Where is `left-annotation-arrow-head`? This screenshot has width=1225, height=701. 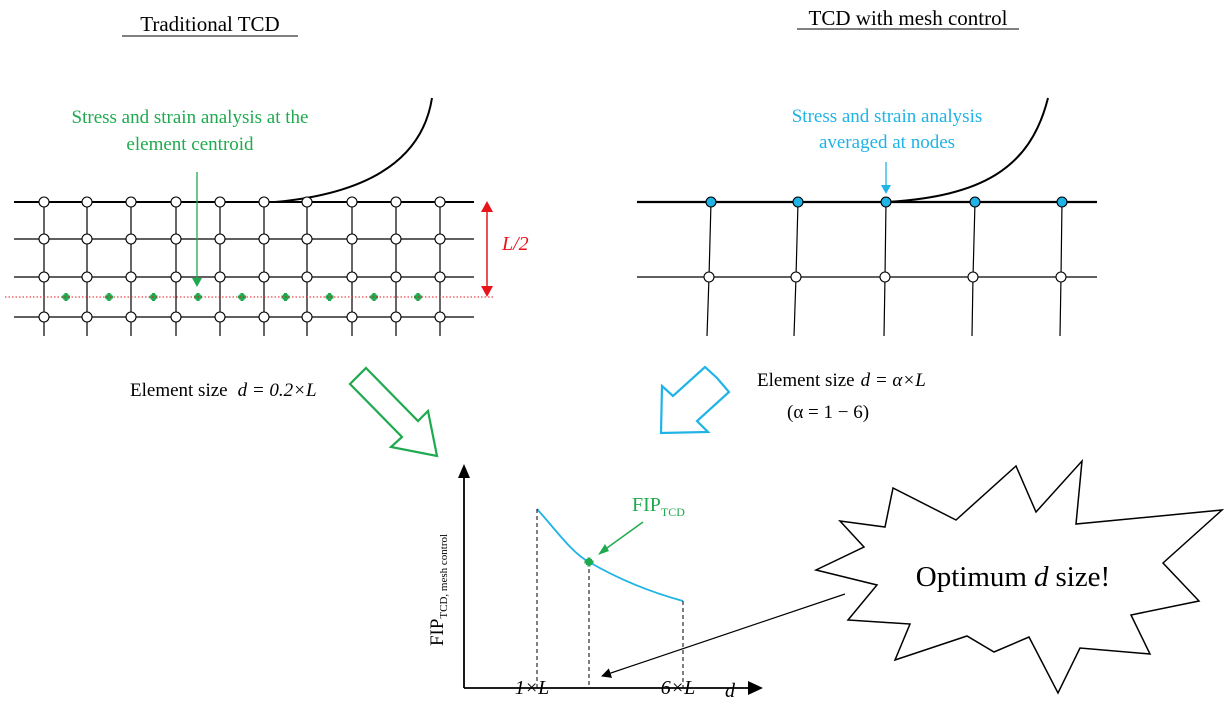
left-annotation-arrow-head is located at coordinates (197, 282).